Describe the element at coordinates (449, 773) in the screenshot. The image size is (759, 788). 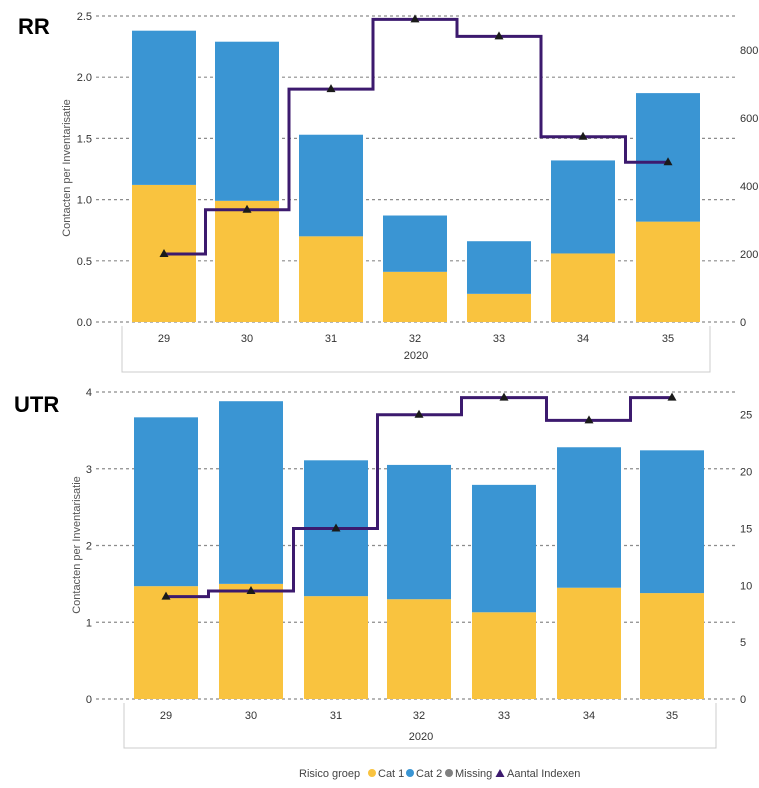
I see `legend-missing-marker` at that location.